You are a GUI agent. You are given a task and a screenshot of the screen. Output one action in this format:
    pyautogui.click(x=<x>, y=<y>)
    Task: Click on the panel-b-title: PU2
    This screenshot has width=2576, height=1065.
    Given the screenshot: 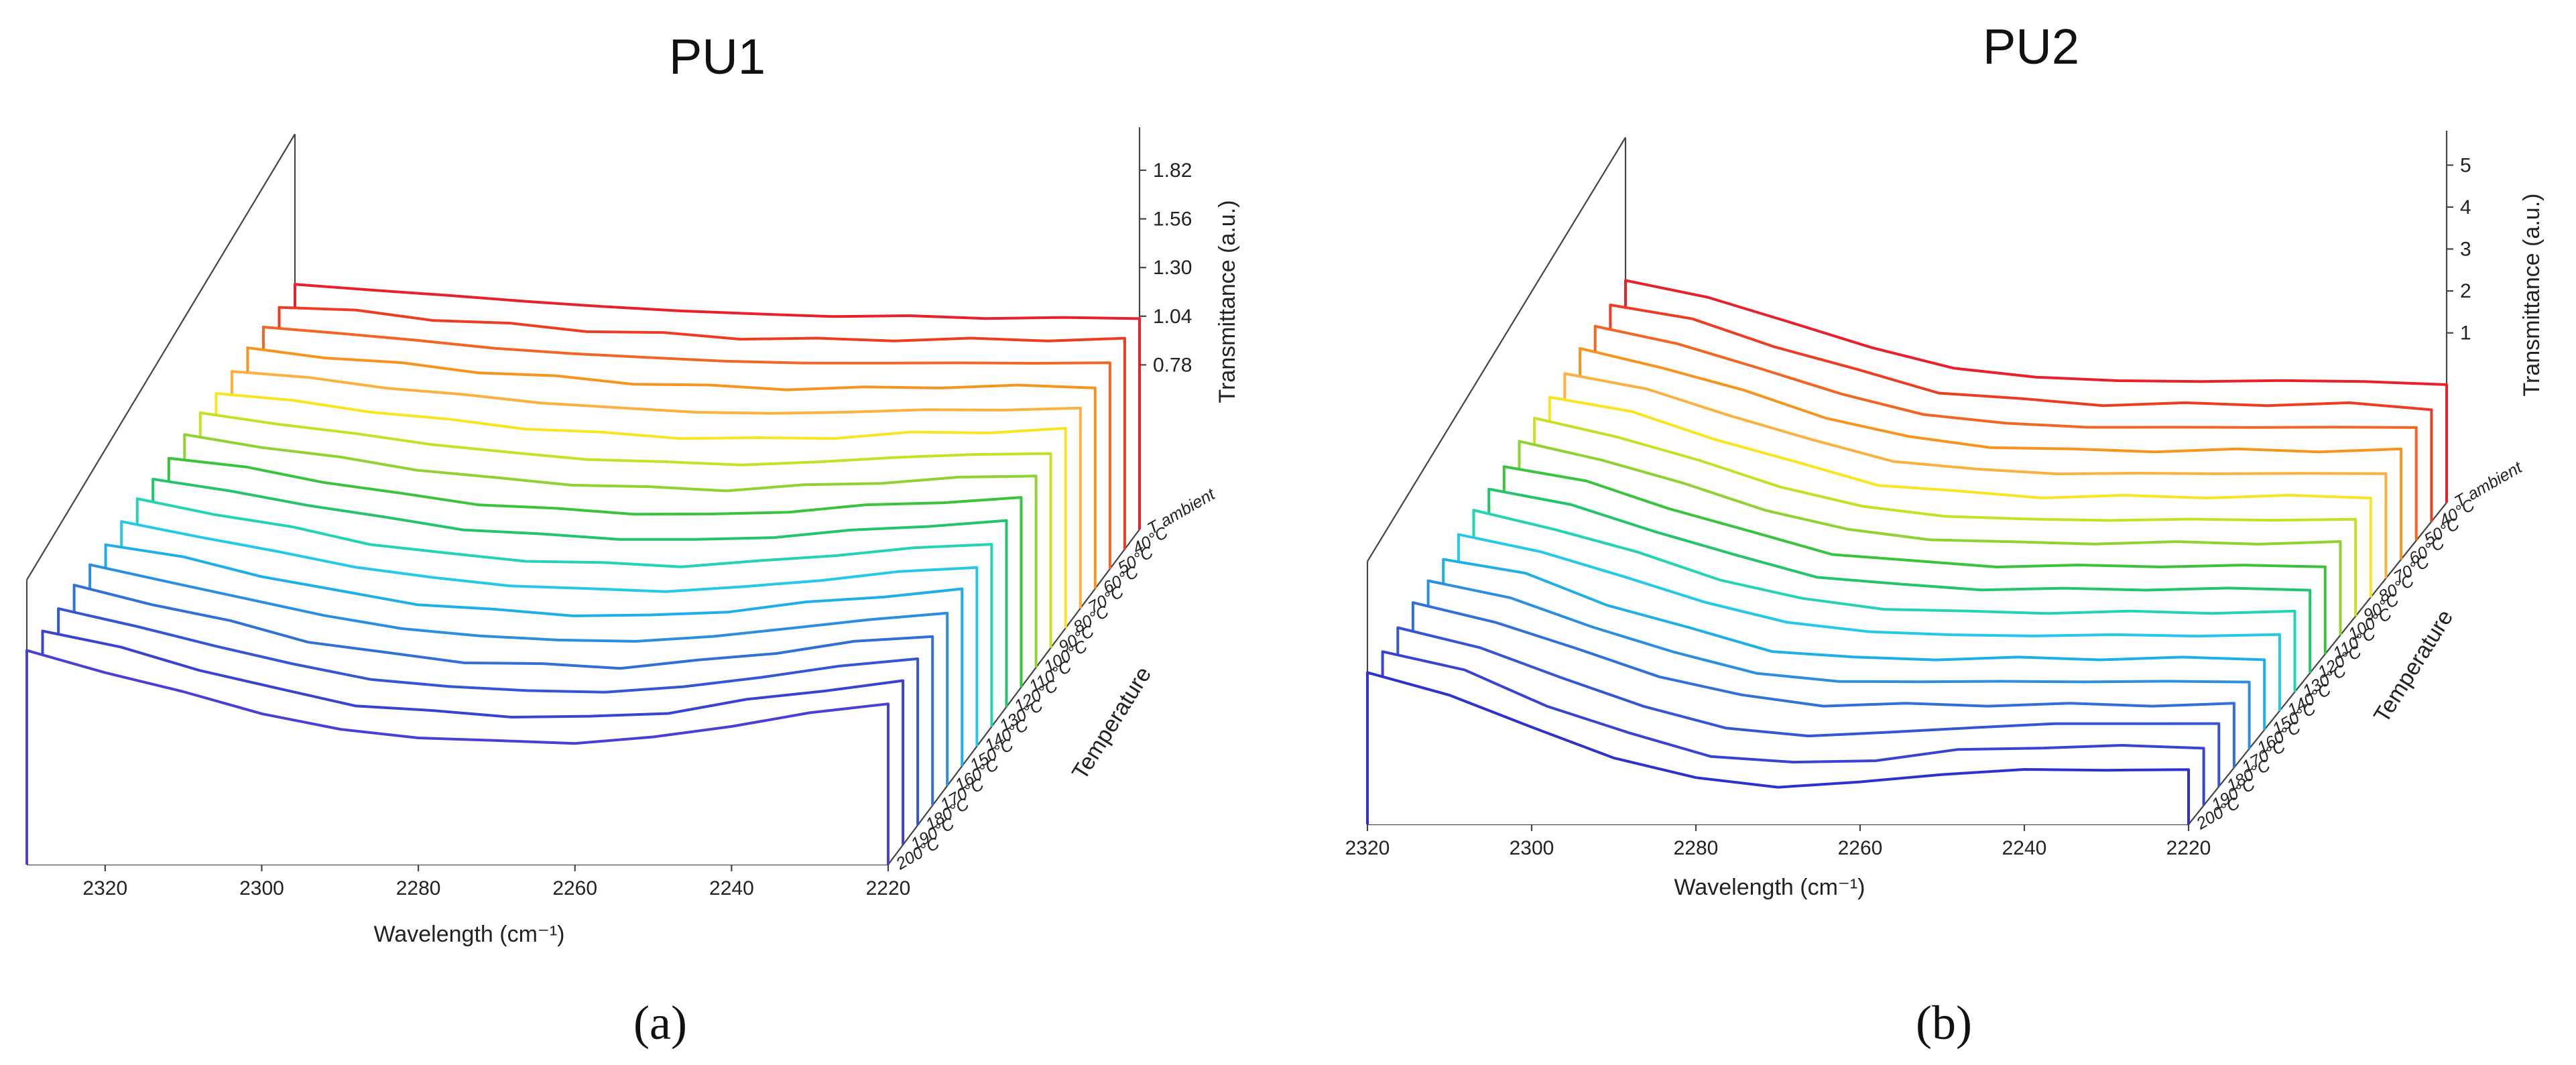 What is the action you would take?
    pyautogui.click(x=2031, y=47)
    